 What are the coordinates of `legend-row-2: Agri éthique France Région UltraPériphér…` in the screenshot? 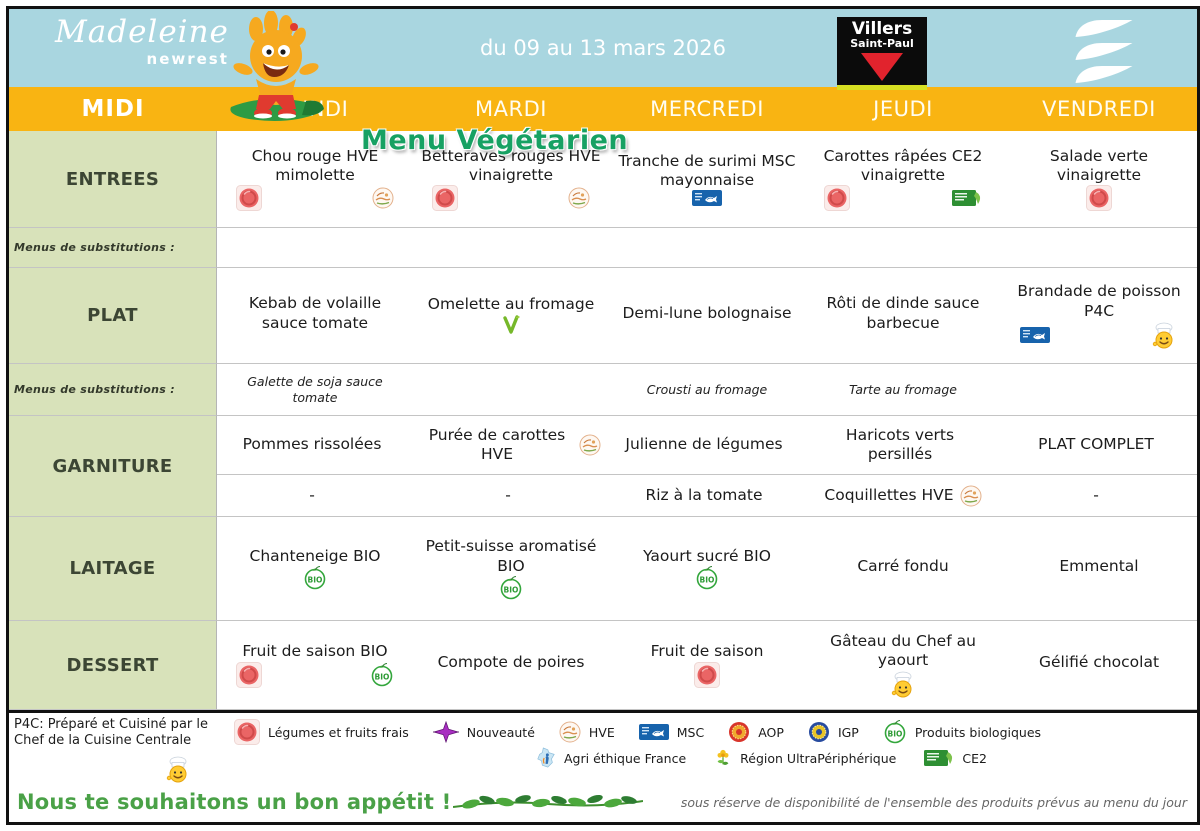 It's located at (866, 758).